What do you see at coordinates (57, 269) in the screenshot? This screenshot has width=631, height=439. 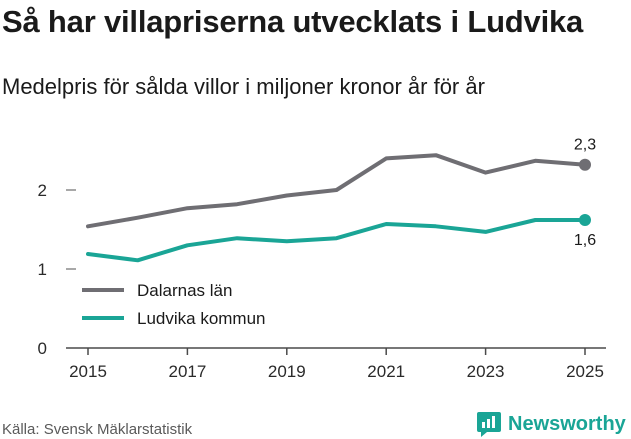 I see `y-axis: 0 1 2` at bounding box center [57, 269].